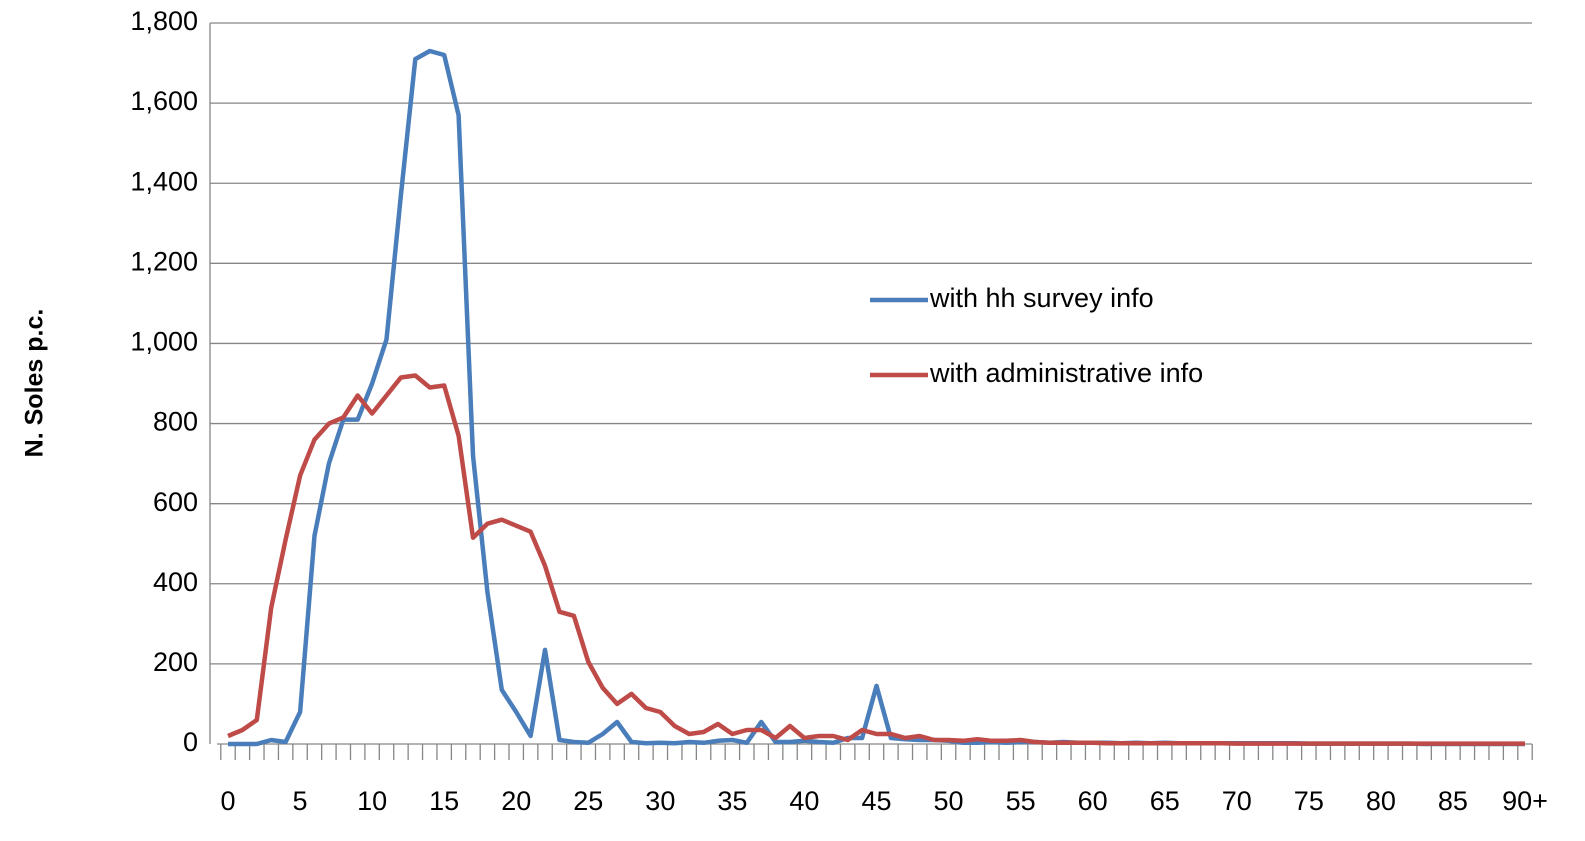  What do you see at coordinates (372, 801) in the screenshot?
I see `x-tick-label: 10` at bounding box center [372, 801].